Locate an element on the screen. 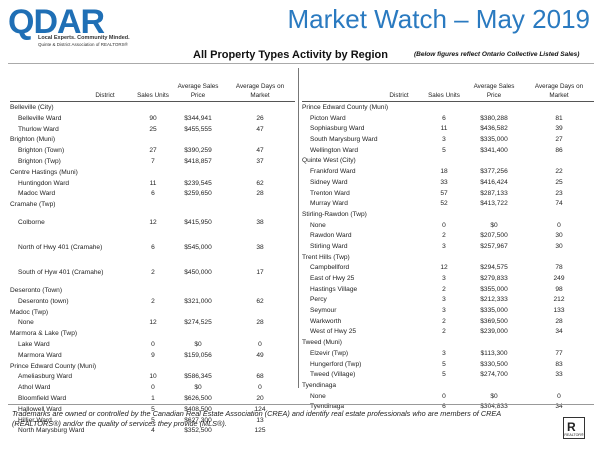  table-row: None 12 $274,525 28 is located at coordinates (152, 323).